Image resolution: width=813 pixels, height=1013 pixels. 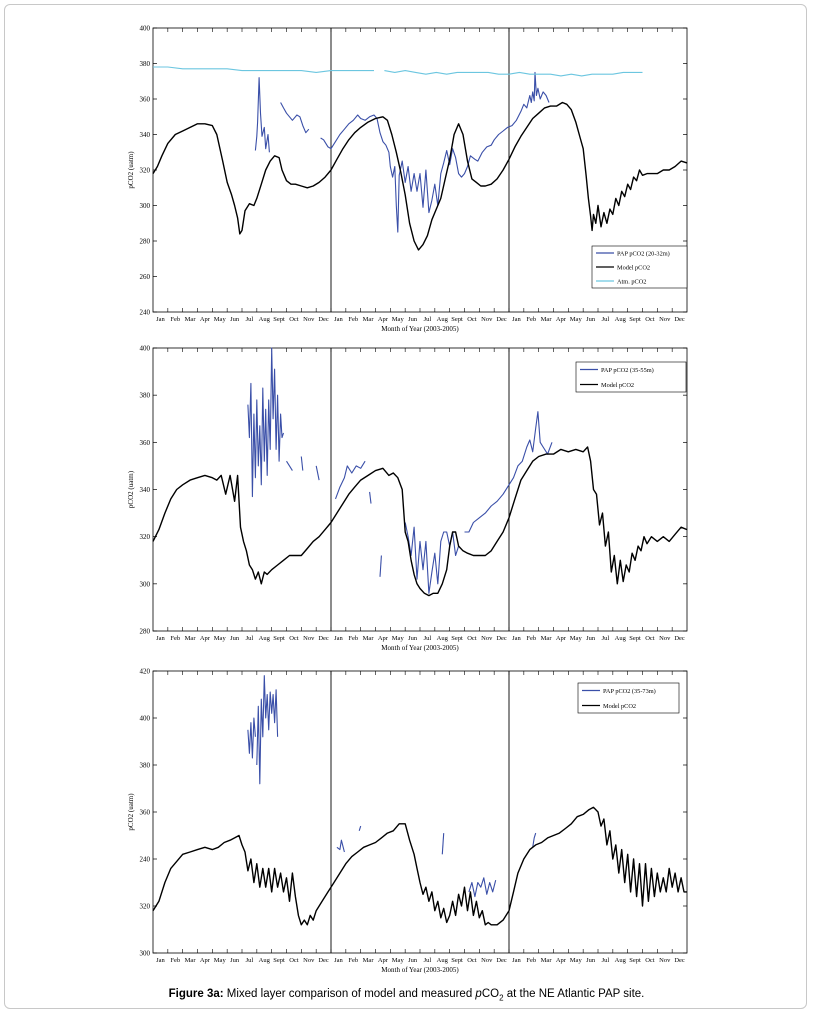 What do you see at coordinates (196, 994) in the screenshot?
I see `caption-label: Figure 3a:` at bounding box center [196, 994].